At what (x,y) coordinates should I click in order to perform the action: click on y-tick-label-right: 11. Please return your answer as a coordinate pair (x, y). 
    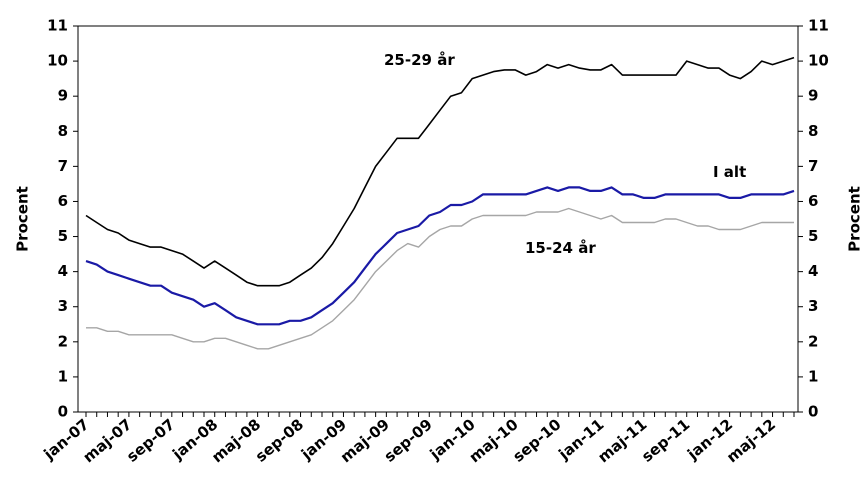
    Looking at the image, I should click on (818, 26).